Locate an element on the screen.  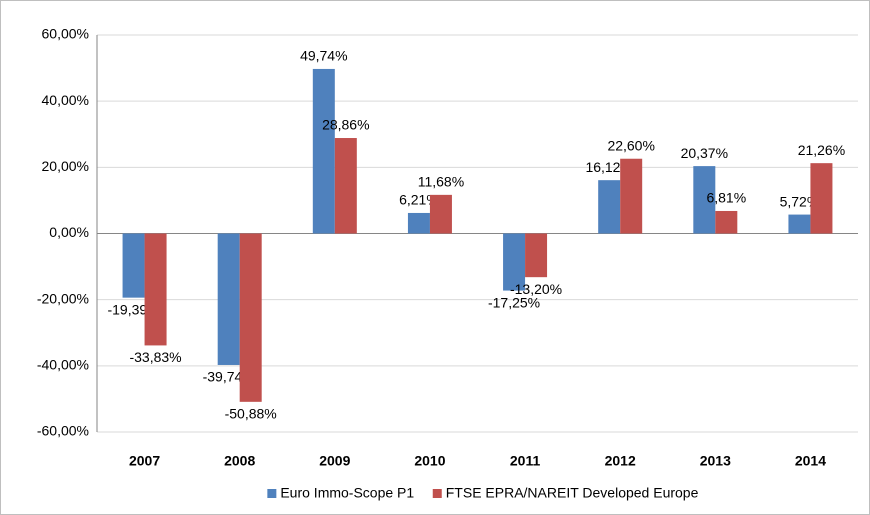
x-tick-label: 2011 is located at coordinates (525, 461).